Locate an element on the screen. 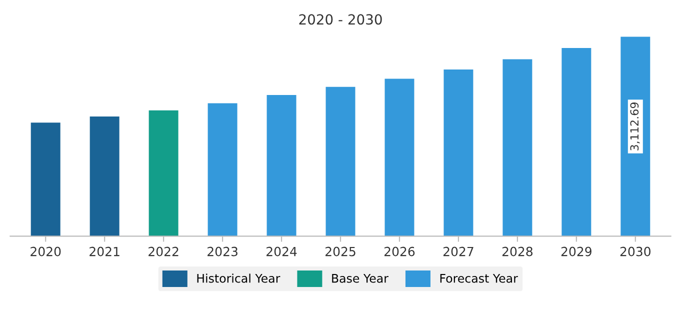  legend-label: Base Year is located at coordinates (360, 278).